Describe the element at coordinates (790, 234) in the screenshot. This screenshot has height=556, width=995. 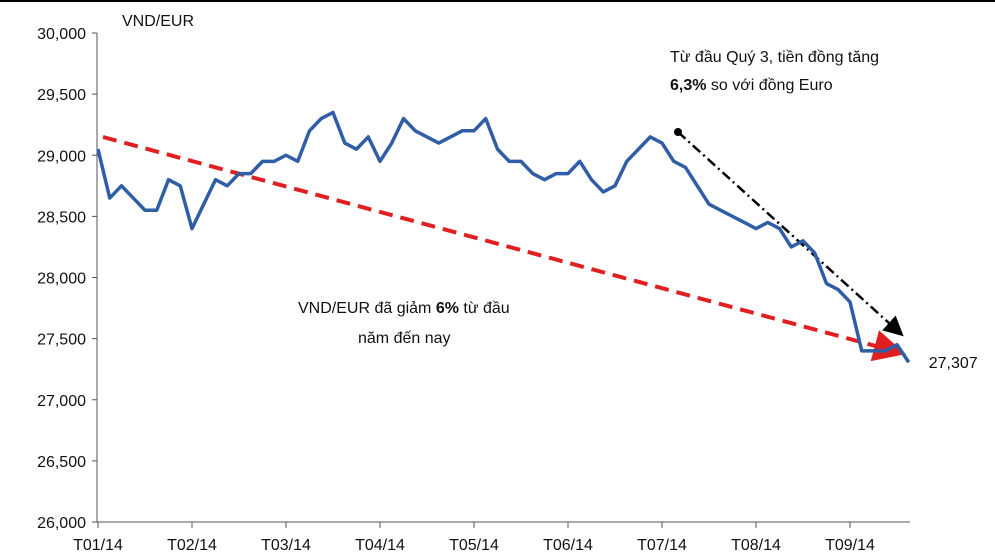
I see `q3-arrow` at that location.